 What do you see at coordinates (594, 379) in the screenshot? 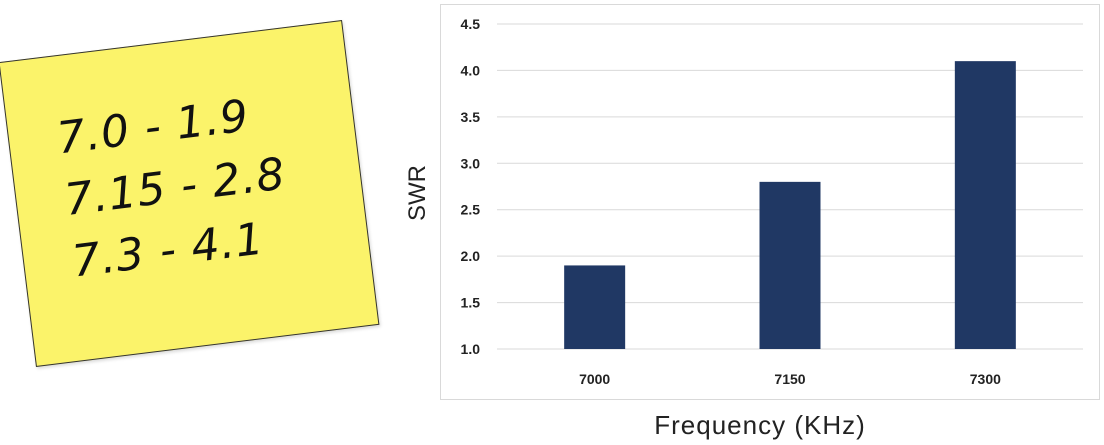
I see `x-tick-label: 7000` at bounding box center [594, 379].